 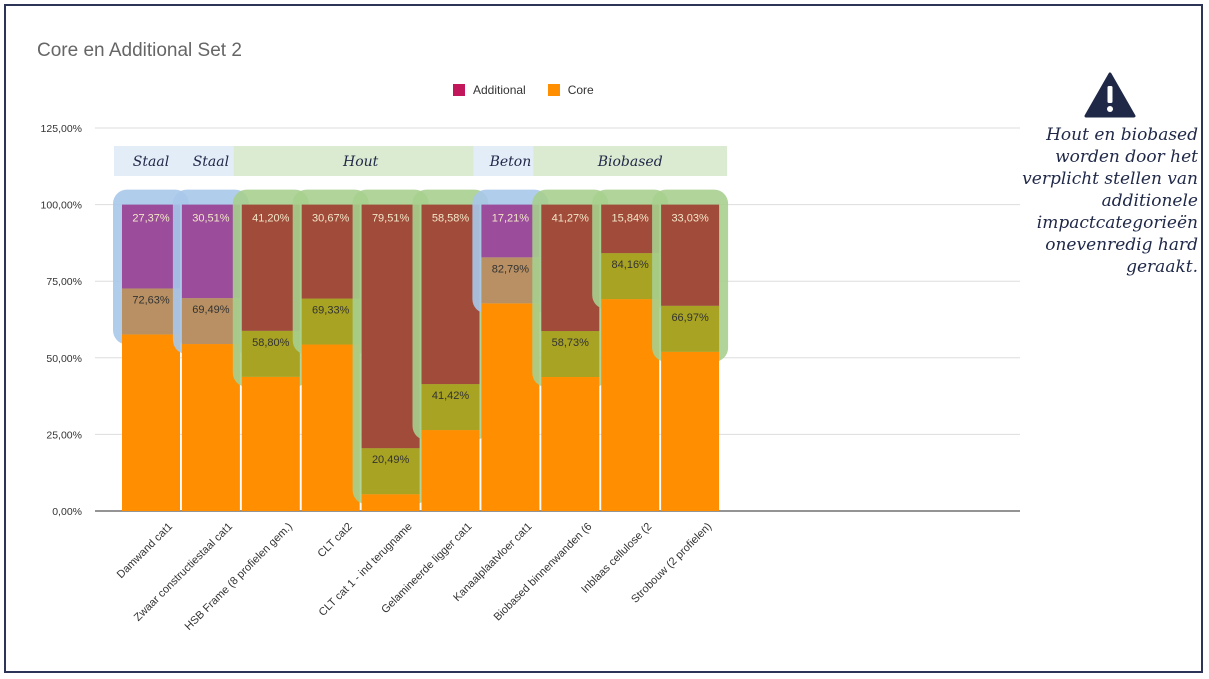 What do you see at coordinates (64, 282) in the screenshot?
I see `y-tick-label: 75,00%` at bounding box center [64, 282].